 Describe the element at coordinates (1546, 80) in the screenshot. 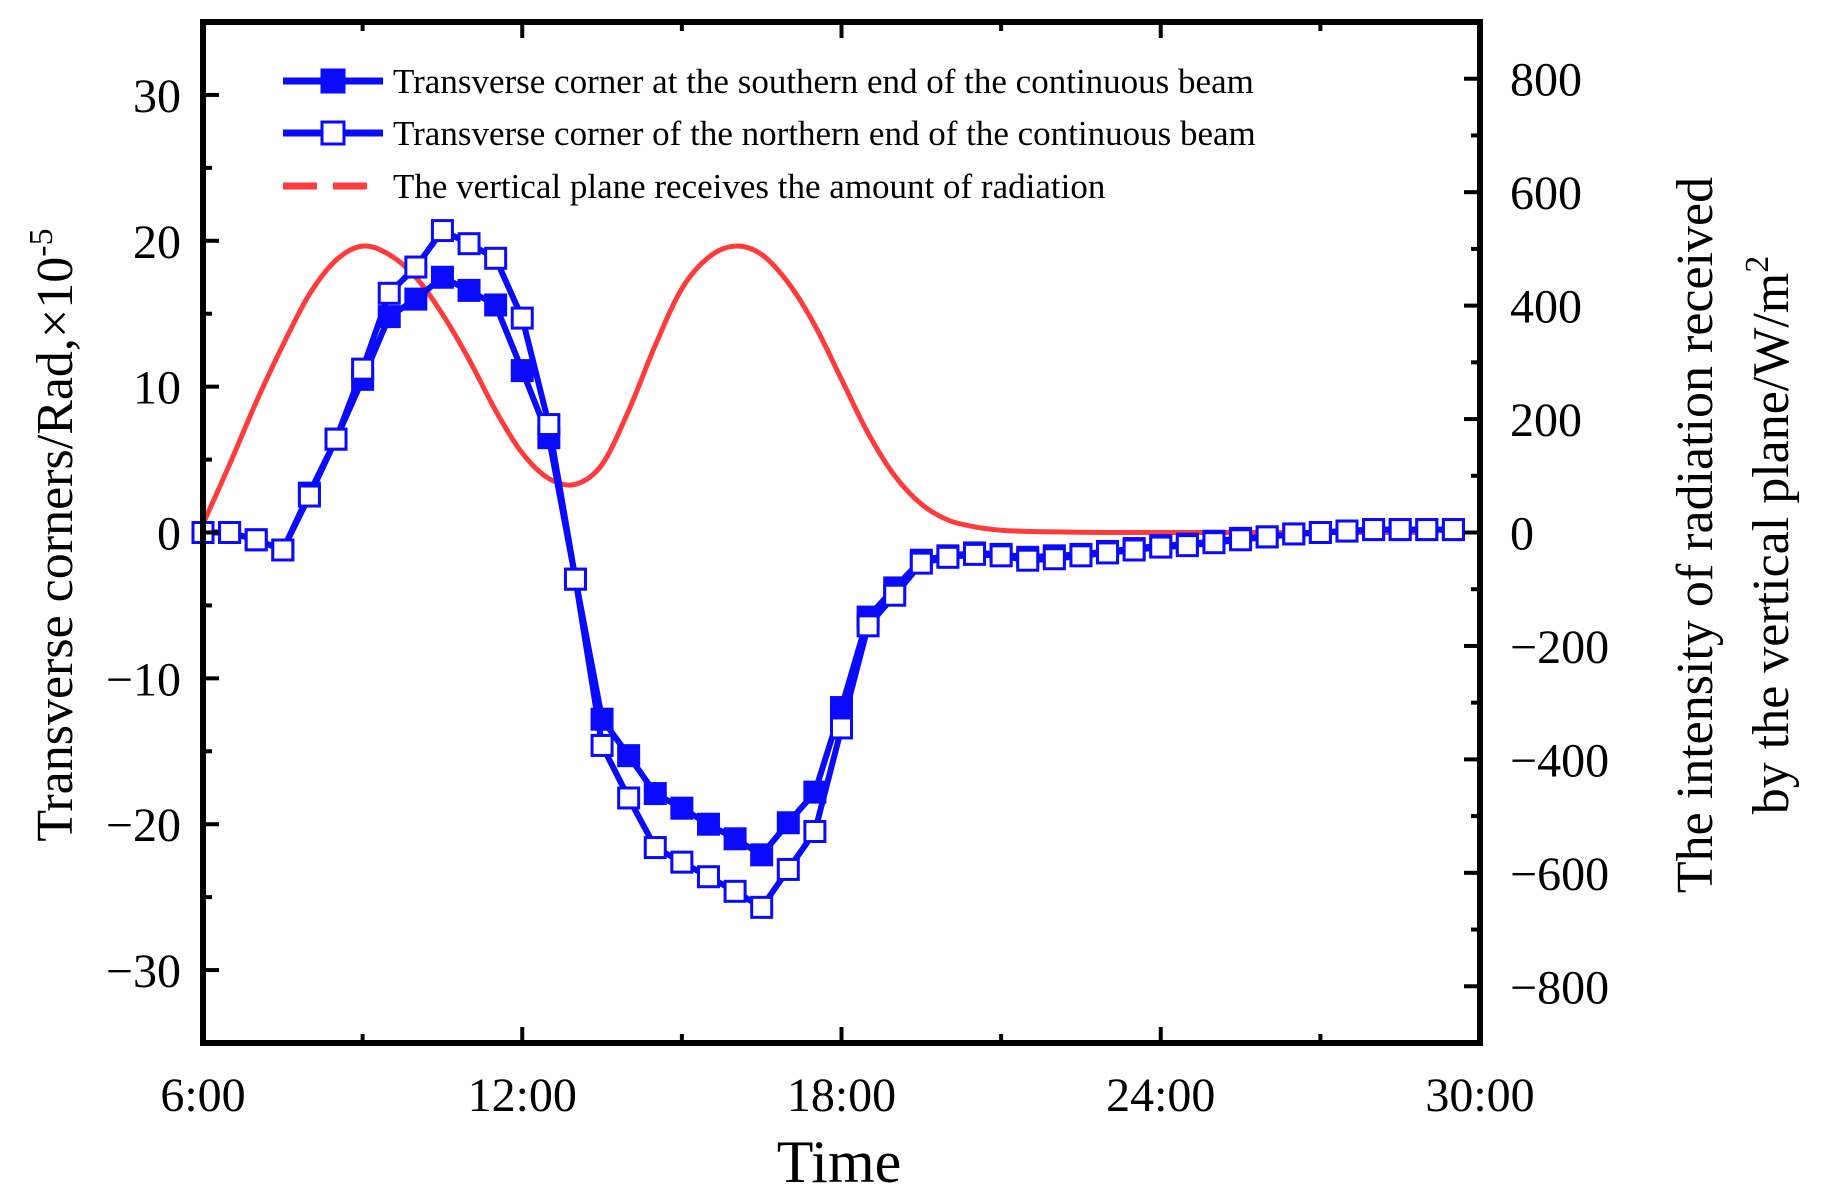

I see `y-right-tick-label: 800` at that location.